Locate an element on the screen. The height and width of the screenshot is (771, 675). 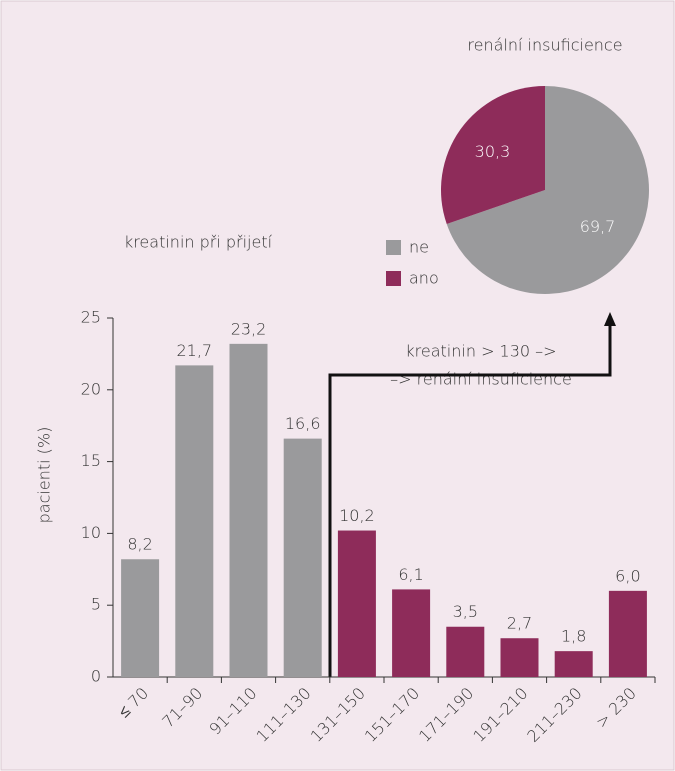
pie-title: renální insuficience is located at coordinates (544, 45).